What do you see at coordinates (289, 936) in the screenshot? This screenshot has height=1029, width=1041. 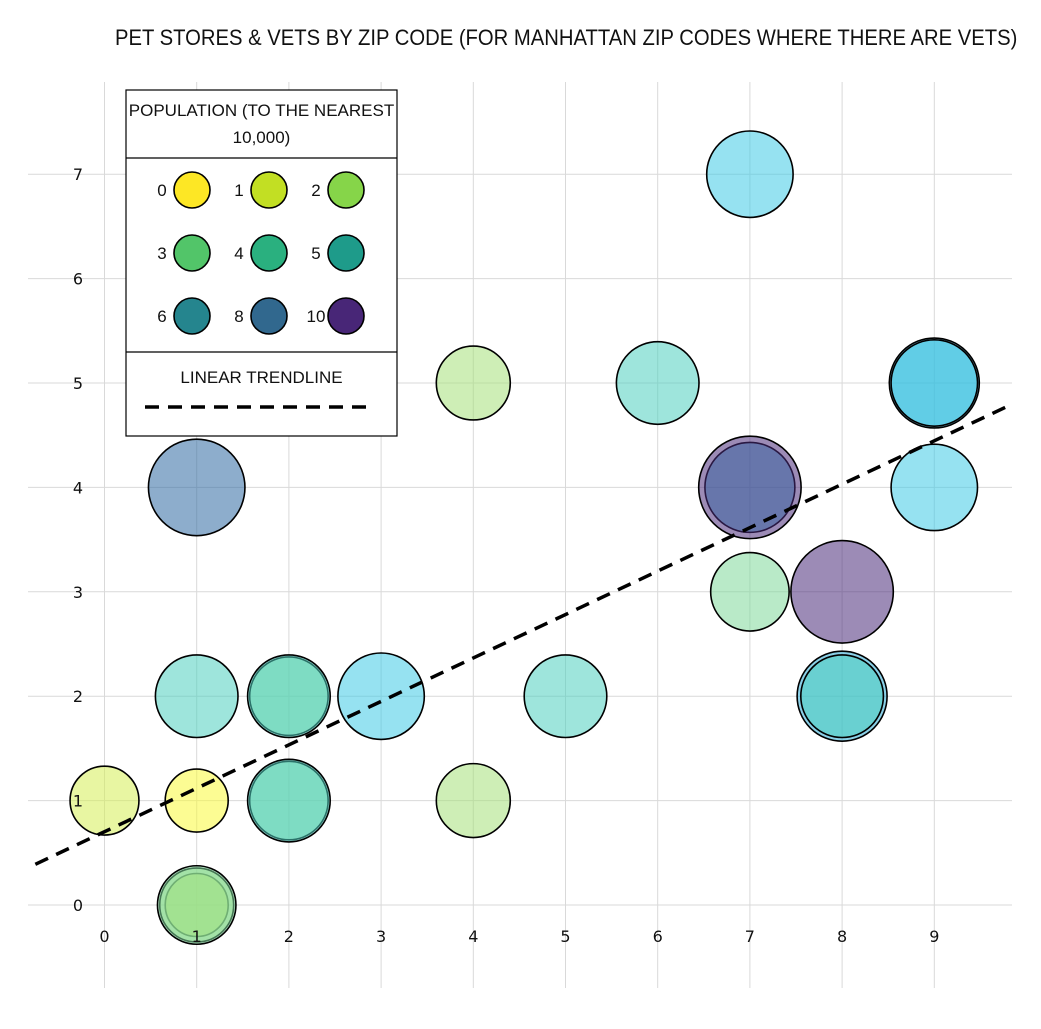 I see `x-tick-label: 2` at bounding box center [289, 936].